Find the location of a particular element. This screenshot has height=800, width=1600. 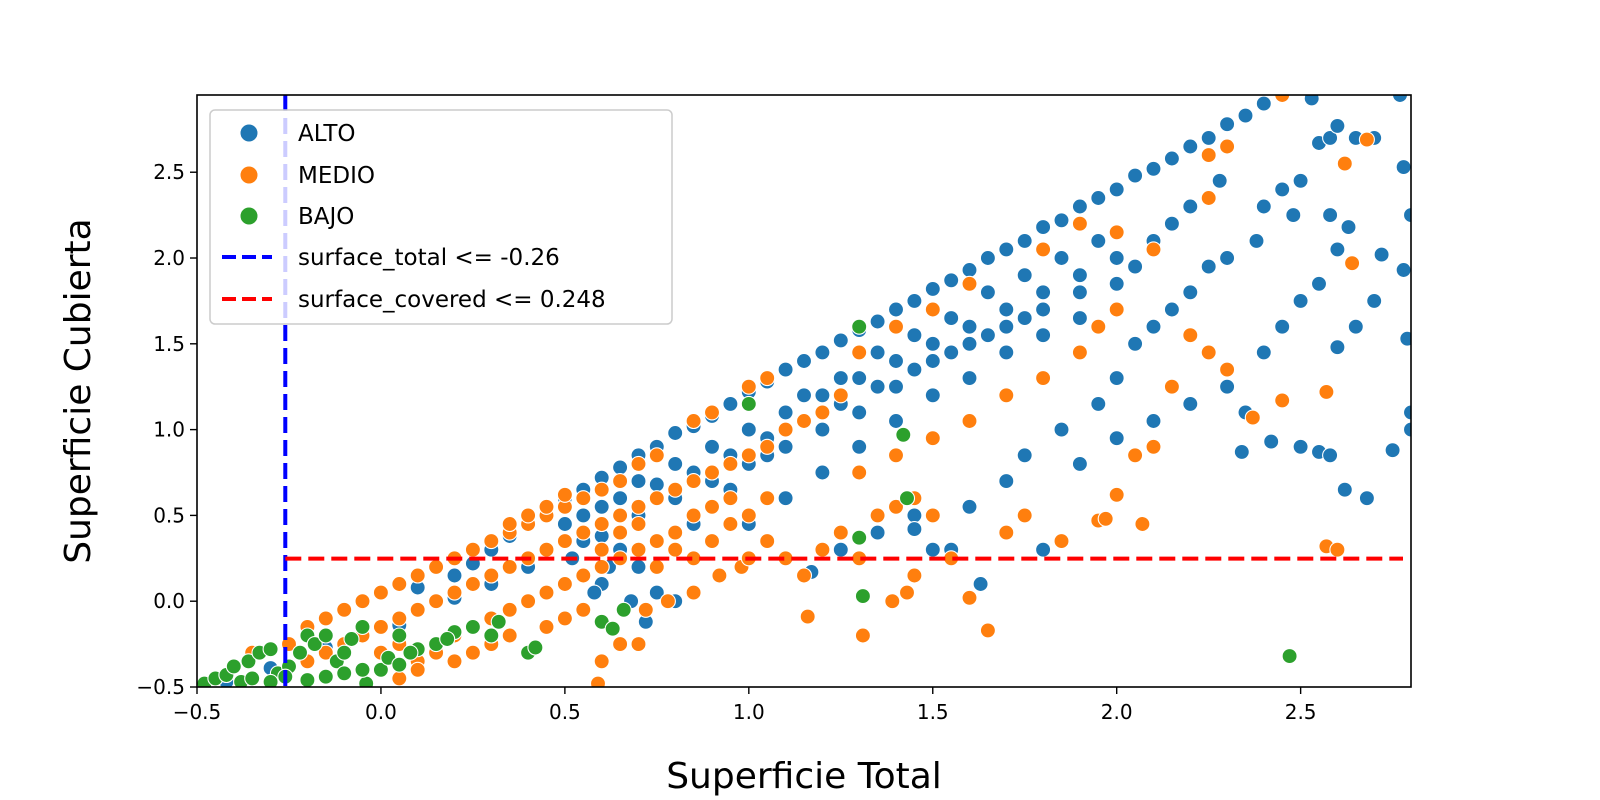

y-tick-label: 2.0 is located at coordinates (169, 258).